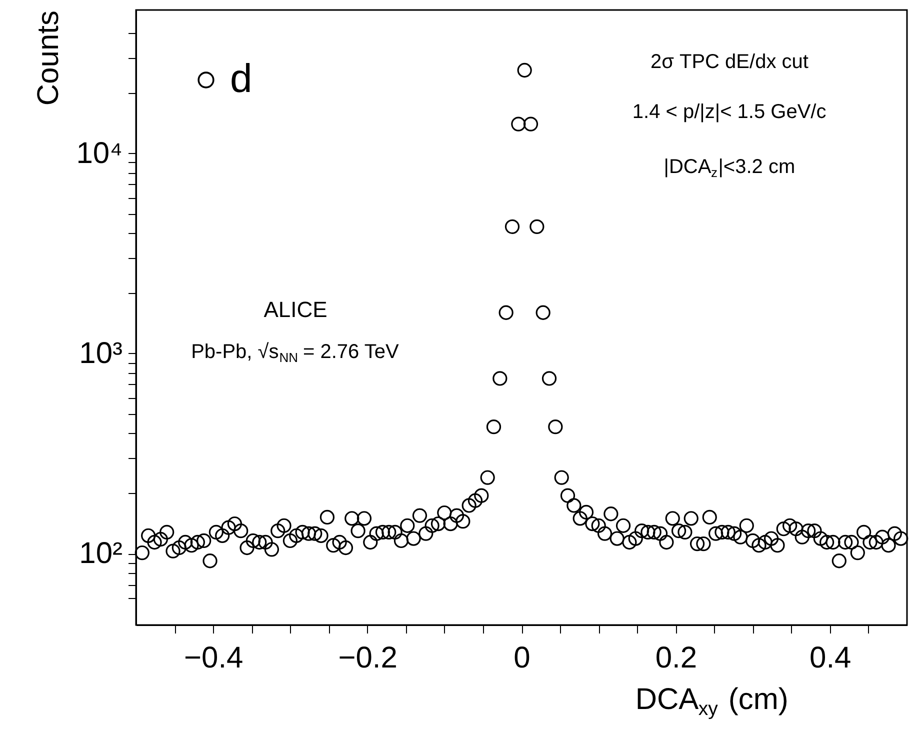  What do you see at coordinates (729, 62) in the screenshot?
I see `annotation: 2σ TPC dE/dx cut` at bounding box center [729, 62].